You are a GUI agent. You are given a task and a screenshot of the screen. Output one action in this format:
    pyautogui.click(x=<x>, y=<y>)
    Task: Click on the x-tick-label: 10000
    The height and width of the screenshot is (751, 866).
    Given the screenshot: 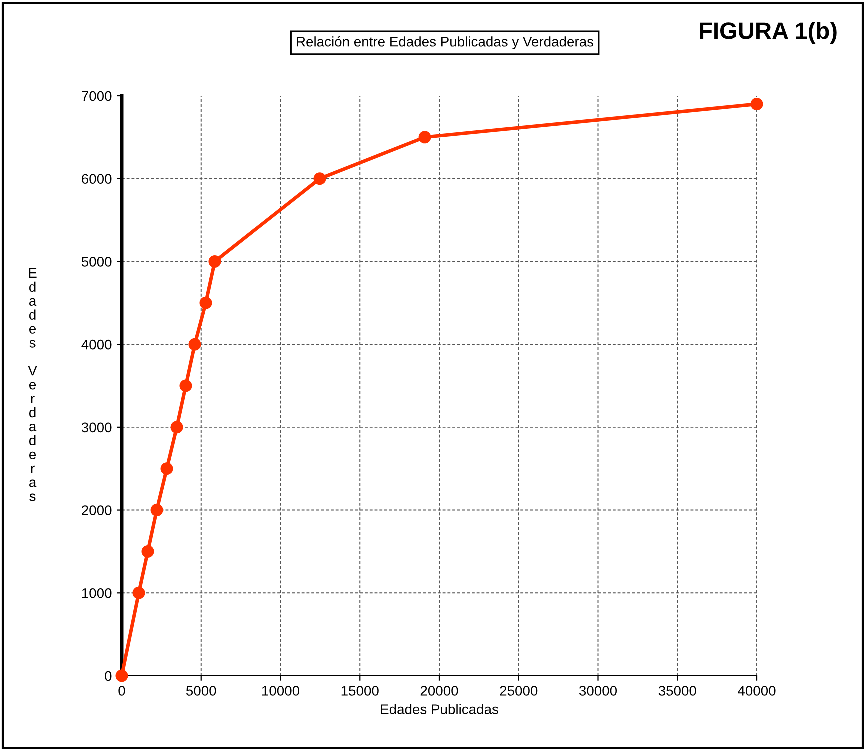 What is the action you would take?
    pyautogui.click(x=281, y=691)
    